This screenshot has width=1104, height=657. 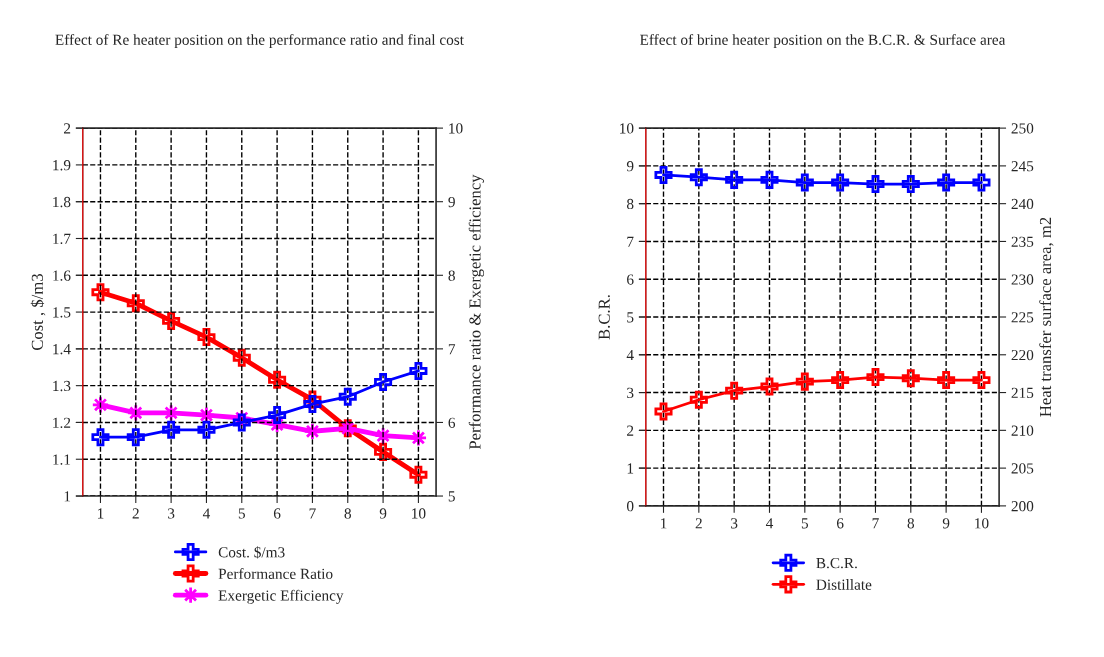 I want to click on y-axis-title: B.C.R., so click(x=604, y=317).